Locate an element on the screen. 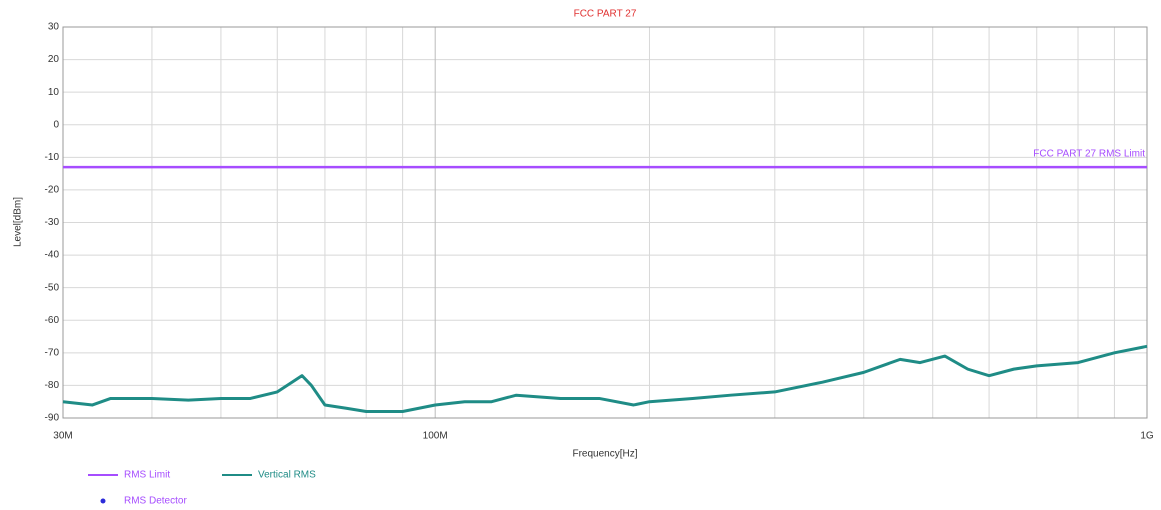  chart-title: FCC PART 27 is located at coordinates (605, 14).